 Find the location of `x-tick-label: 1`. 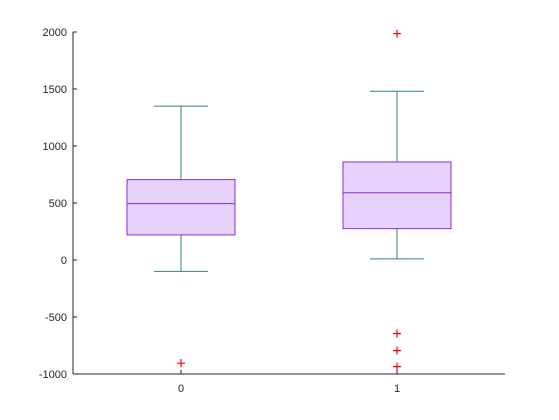

x-tick-label: 1 is located at coordinates (397, 389).